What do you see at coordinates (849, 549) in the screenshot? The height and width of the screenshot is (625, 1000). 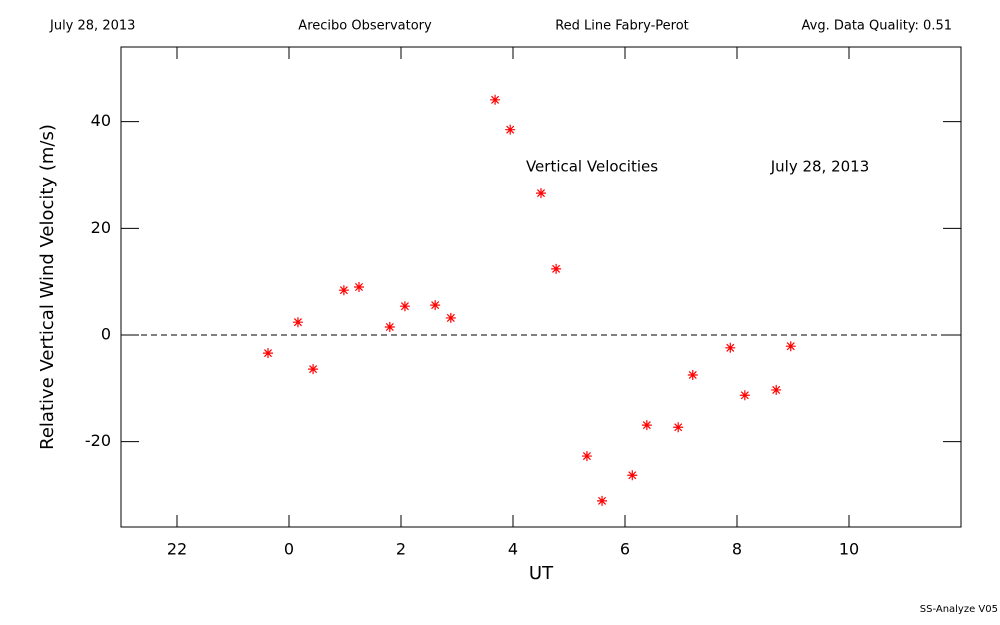 I see `x-tick-label: 10` at bounding box center [849, 549].